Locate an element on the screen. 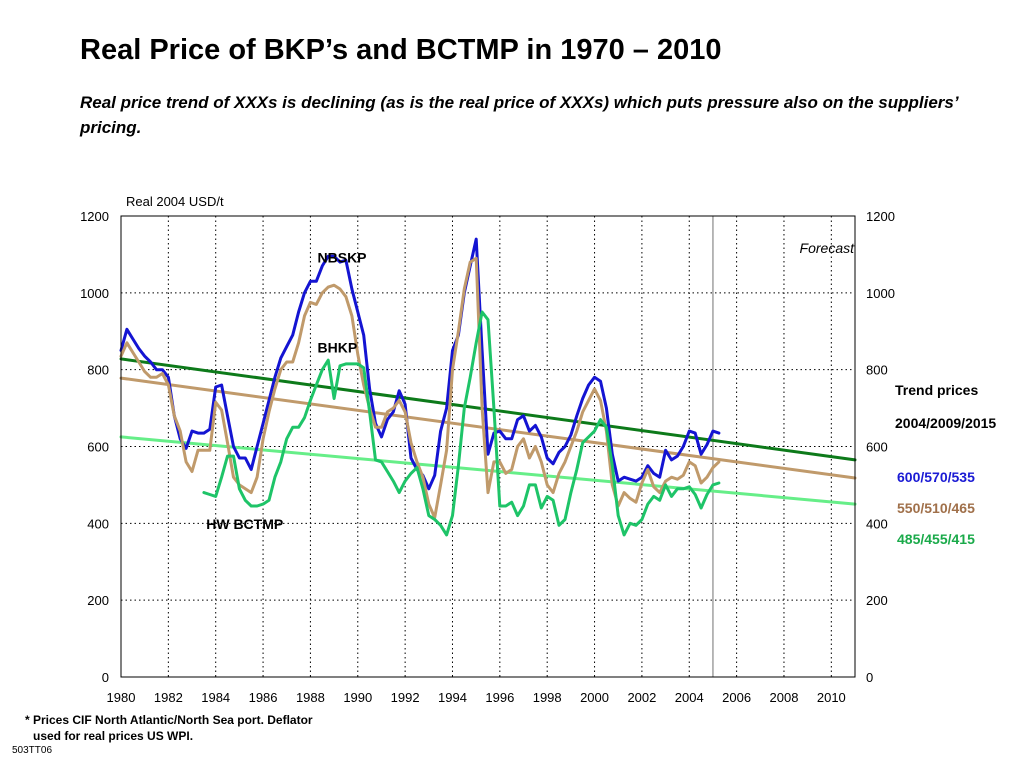  document-code: 503TT06 is located at coordinates (32, 750).